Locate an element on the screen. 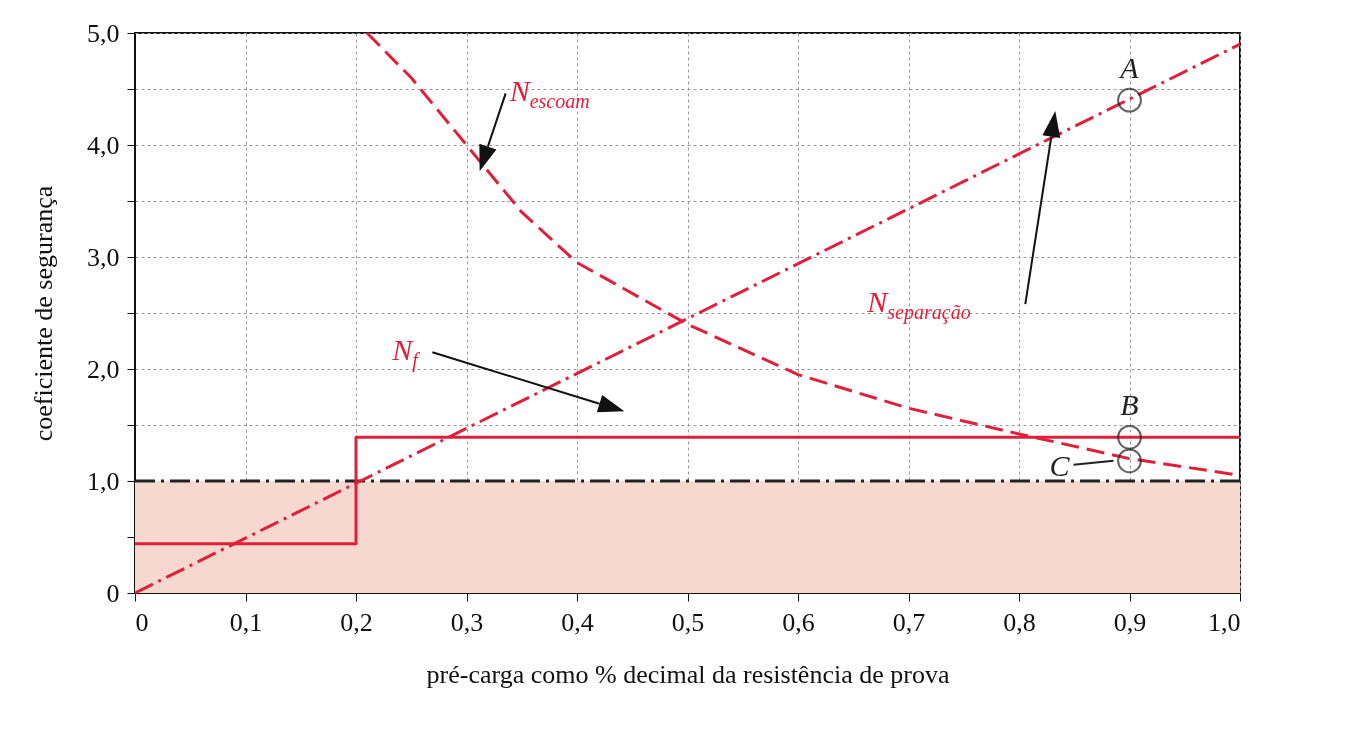 The image size is (1353, 730). x-axis-title: pré-carga como % decimal da resistência de prova is located at coordinates (688, 674).